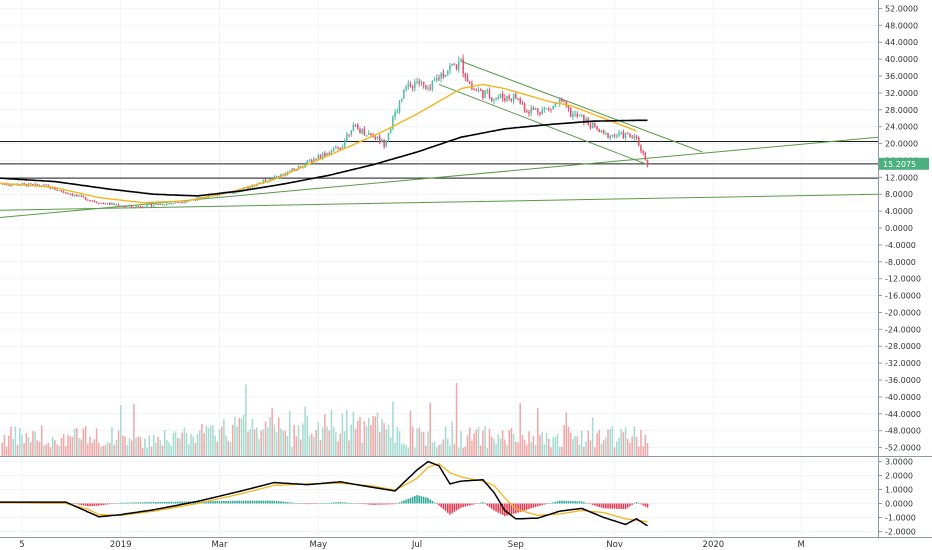  Describe the element at coordinates (899, 490) in the screenshot. I see `macd-axis-tick-label: 1.0000` at that location.